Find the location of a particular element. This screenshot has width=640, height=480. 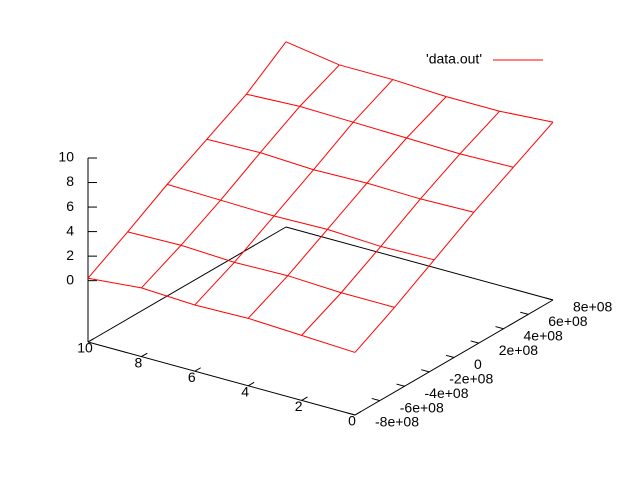

legend-label: 'data.out' is located at coordinates (454, 59).